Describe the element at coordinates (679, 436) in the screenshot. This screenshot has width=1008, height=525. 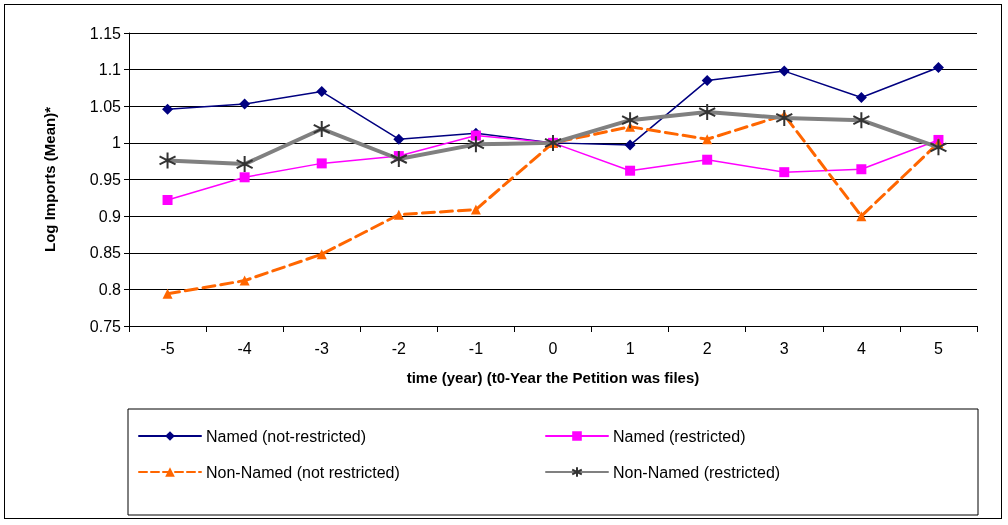
I see `legend-label: Named (restricted)` at that location.